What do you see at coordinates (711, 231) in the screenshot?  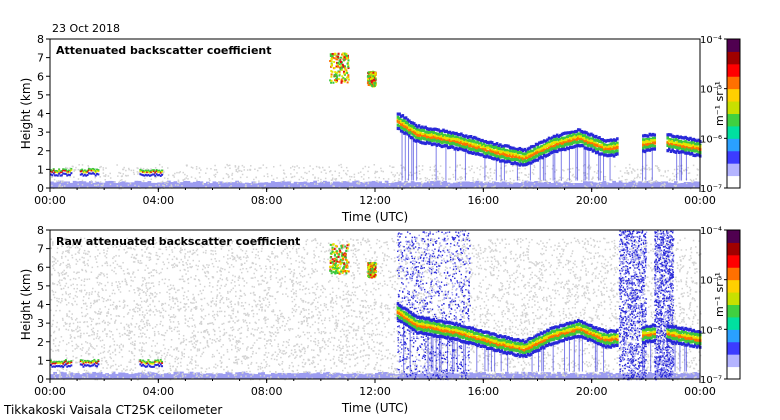 I see `colorbar-tick-label: 10⁻⁴` at bounding box center [711, 231].